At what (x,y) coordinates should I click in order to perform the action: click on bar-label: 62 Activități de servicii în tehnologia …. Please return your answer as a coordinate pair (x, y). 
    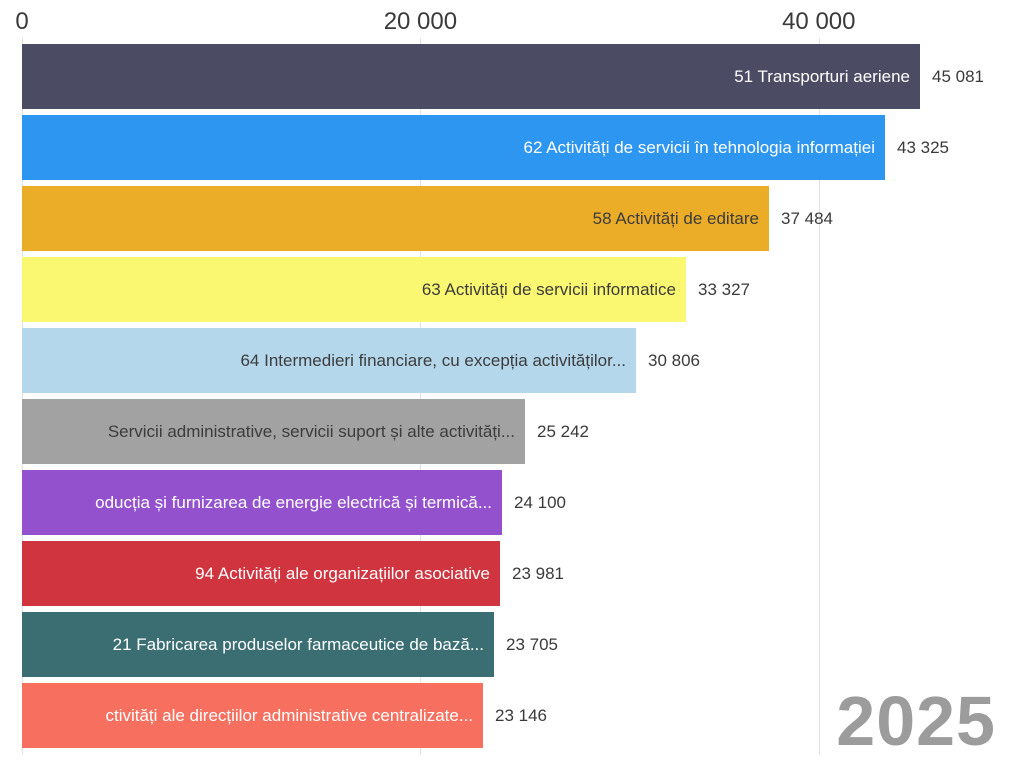
    Looking at the image, I should click on (699, 147).